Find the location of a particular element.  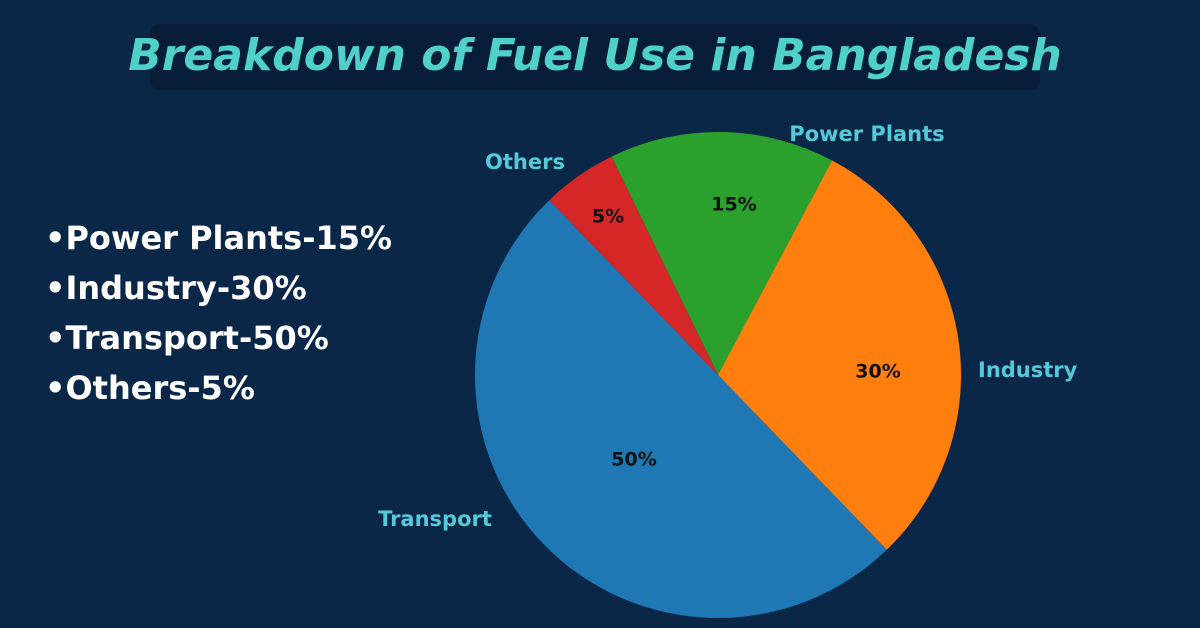

slice-label: Others is located at coordinates (525, 162).